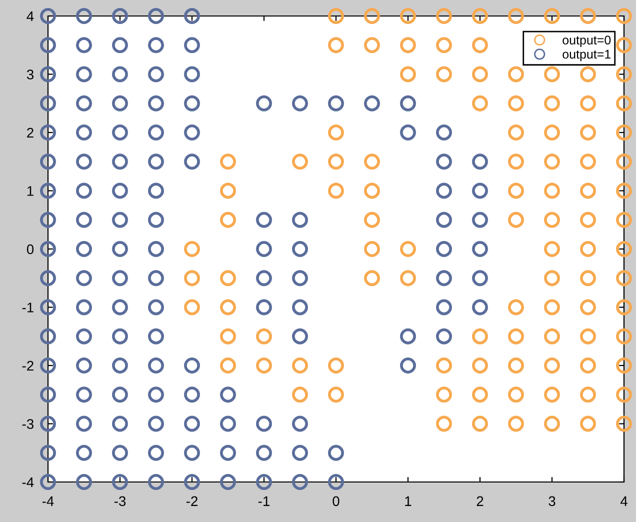  I want to click on y-tick-label: -3, so click(28, 424).